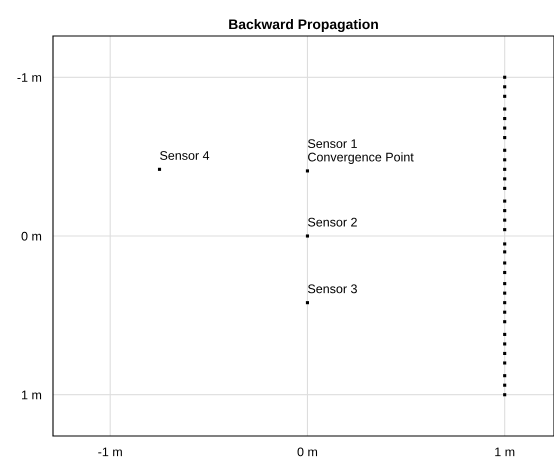  What do you see at coordinates (308, 451) in the screenshot?
I see `x-tick-label: 0 m` at bounding box center [308, 451].